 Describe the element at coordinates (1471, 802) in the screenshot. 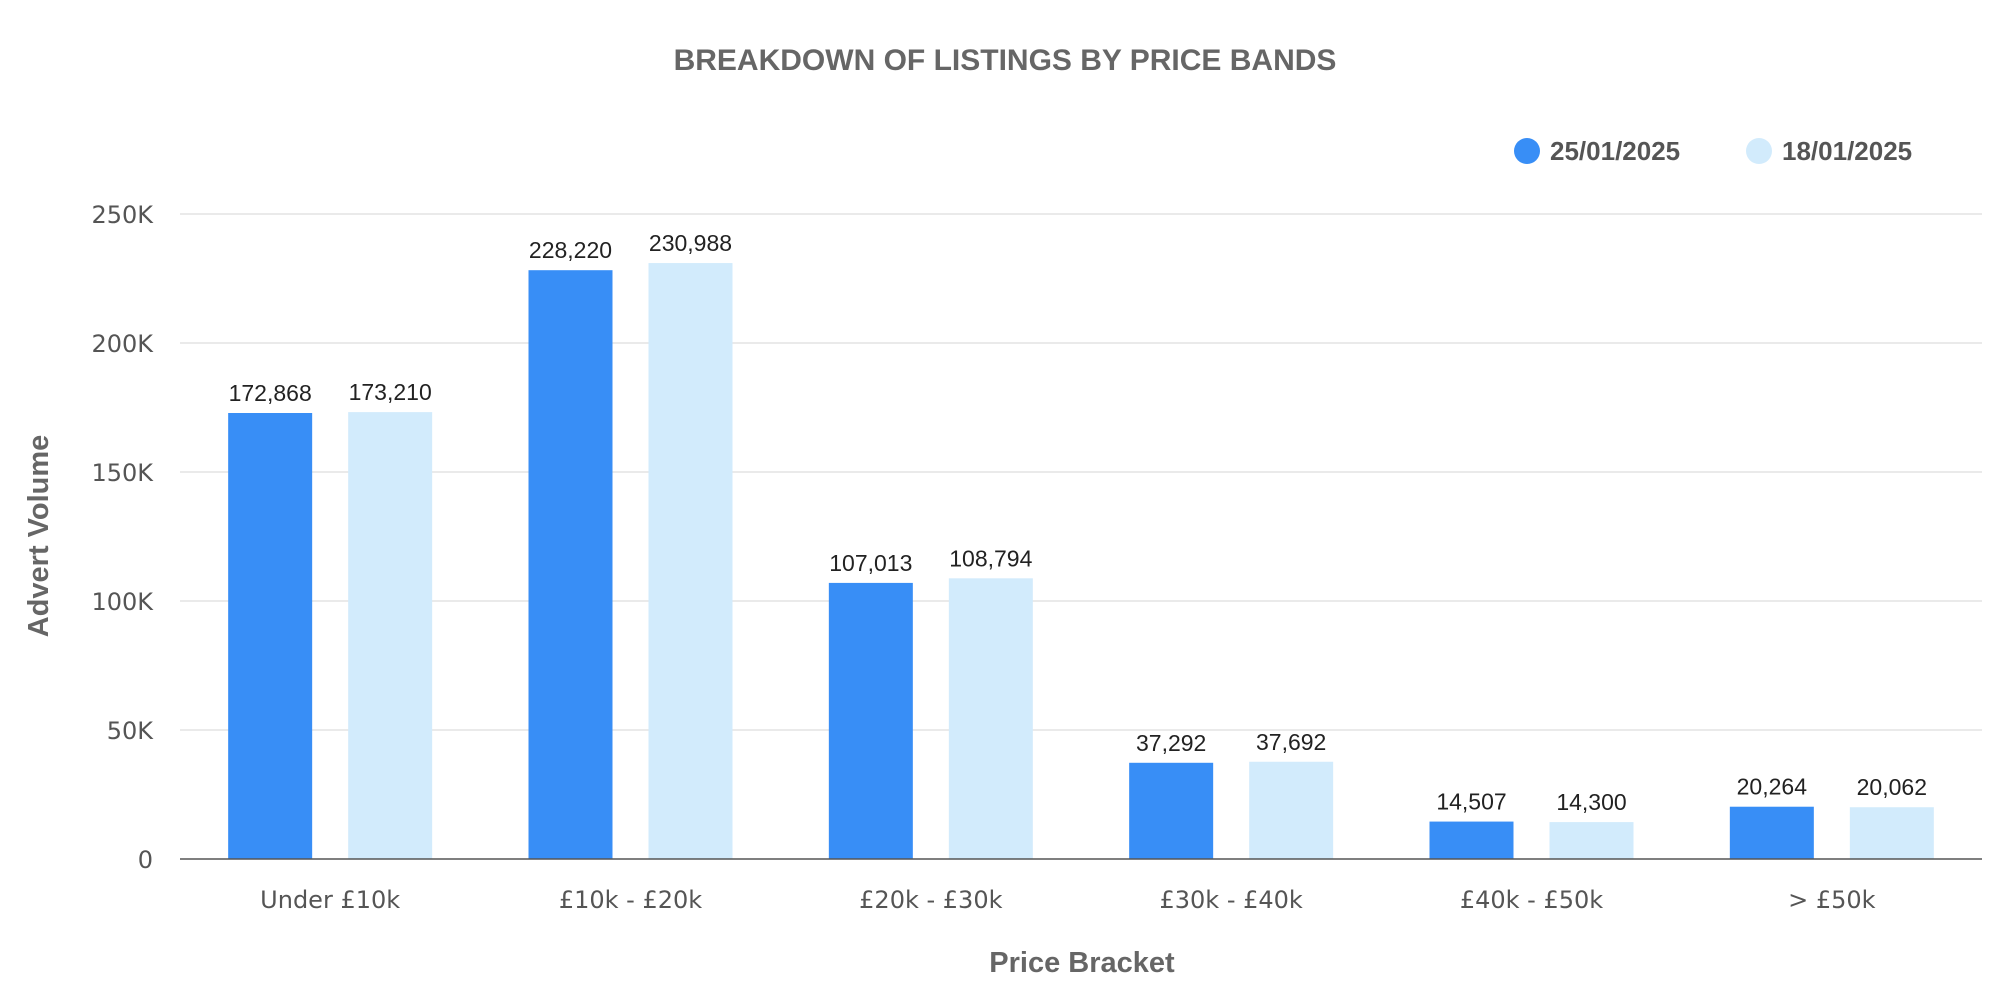

I see `data-label: 14,507` at that location.